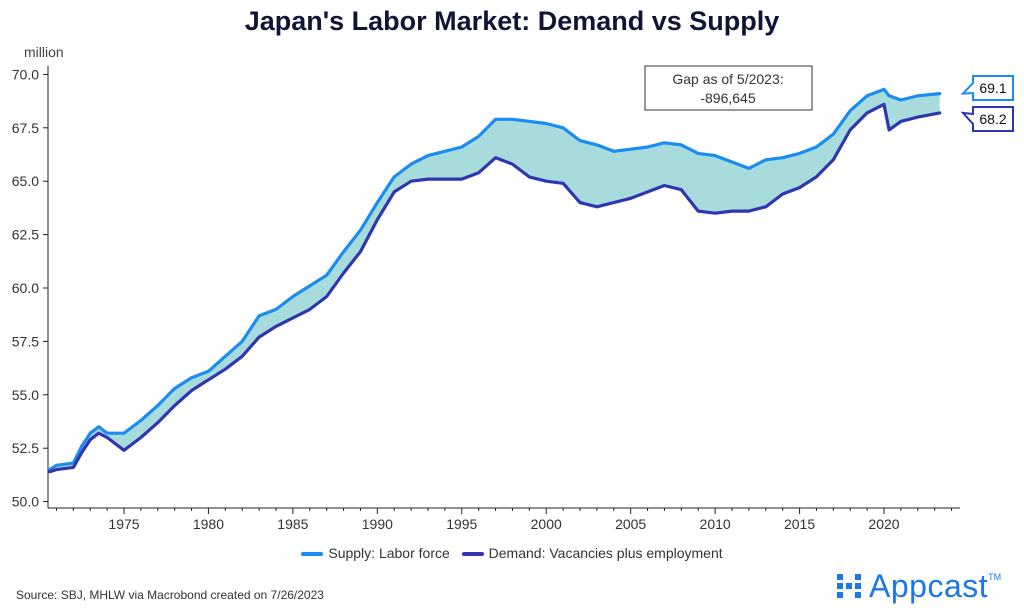 Image resolution: width=1024 pixels, height=615 pixels. I want to click on x-tick-label: 2010, so click(715, 524).